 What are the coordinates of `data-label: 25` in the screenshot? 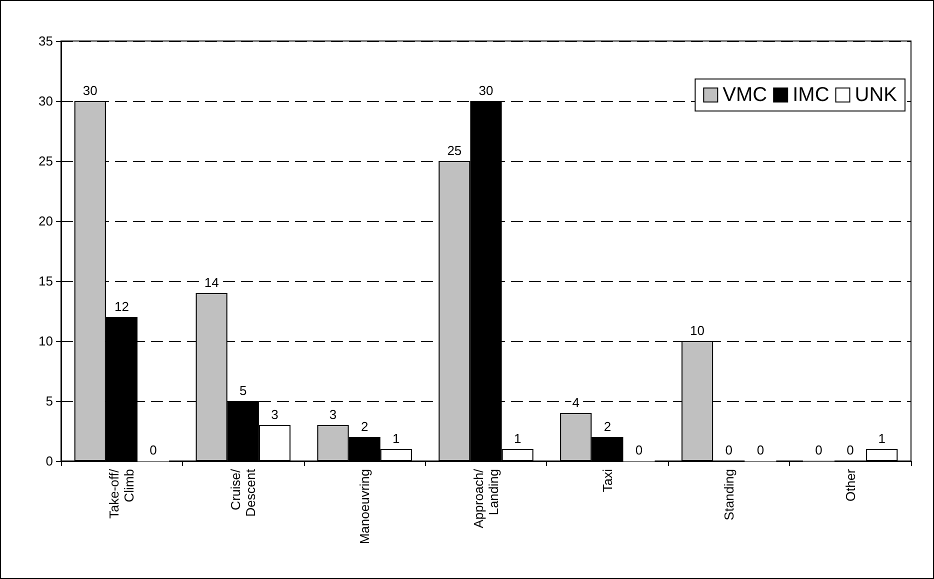 It's located at (454, 150).